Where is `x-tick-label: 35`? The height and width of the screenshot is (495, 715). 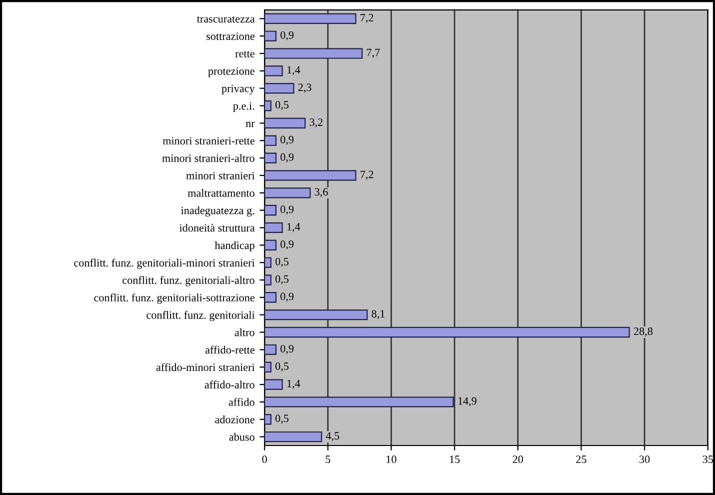
x-tick-label: 35 is located at coordinates (707, 460).